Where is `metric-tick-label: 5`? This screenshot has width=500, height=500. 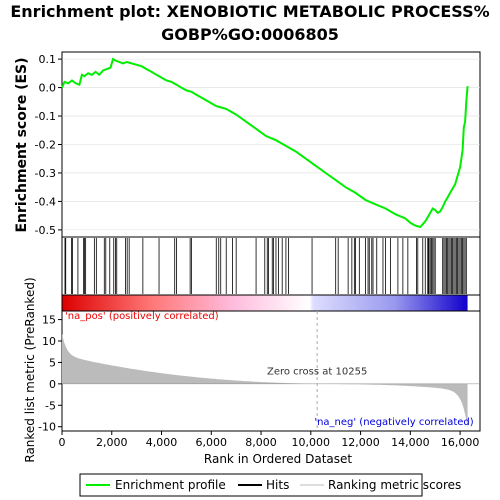 metric-tick-label: 5 is located at coordinates (52, 362).